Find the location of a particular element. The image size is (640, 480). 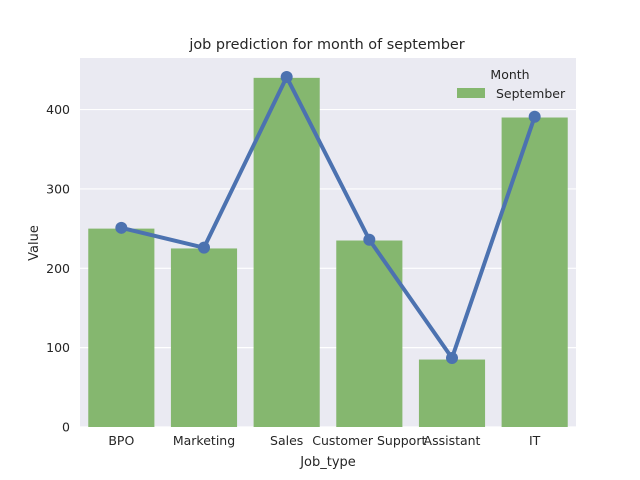

line-point-customer-support is located at coordinates (369, 239).